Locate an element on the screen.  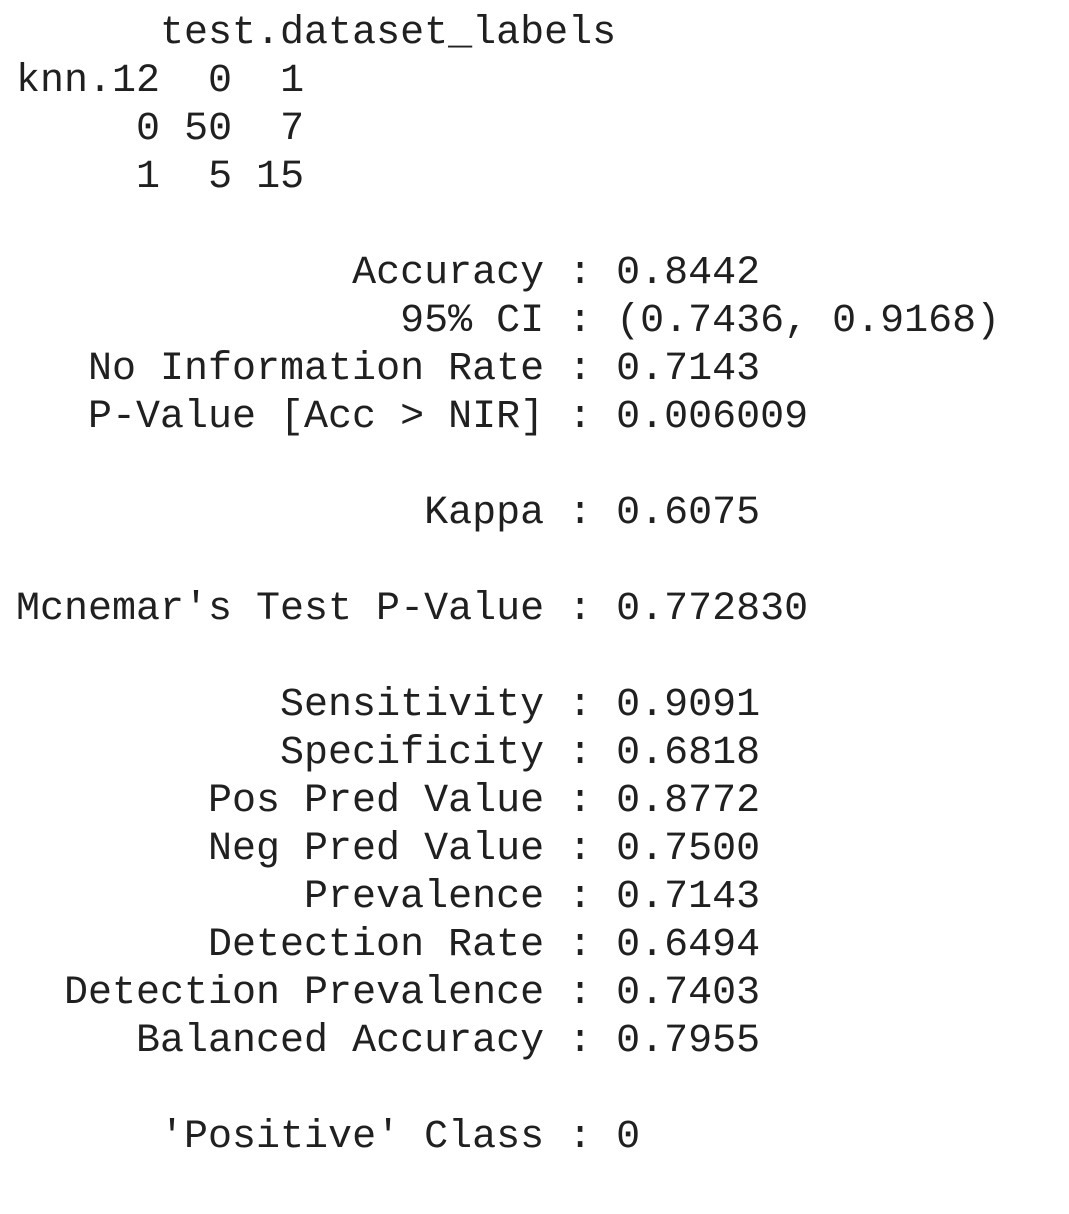
stat-label-ppv: Pos Pred Value is located at coordinates (376, 801).